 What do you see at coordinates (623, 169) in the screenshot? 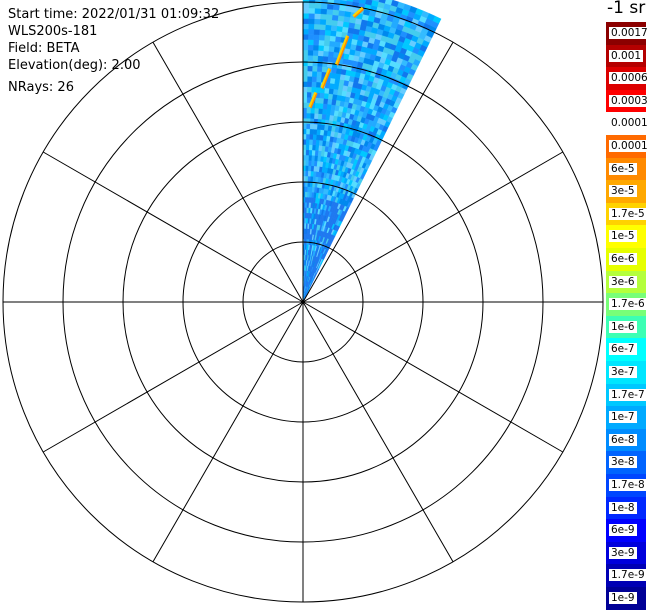
I see `colorbar-tick-label: 6e-5` at bounding box center [623, 169].